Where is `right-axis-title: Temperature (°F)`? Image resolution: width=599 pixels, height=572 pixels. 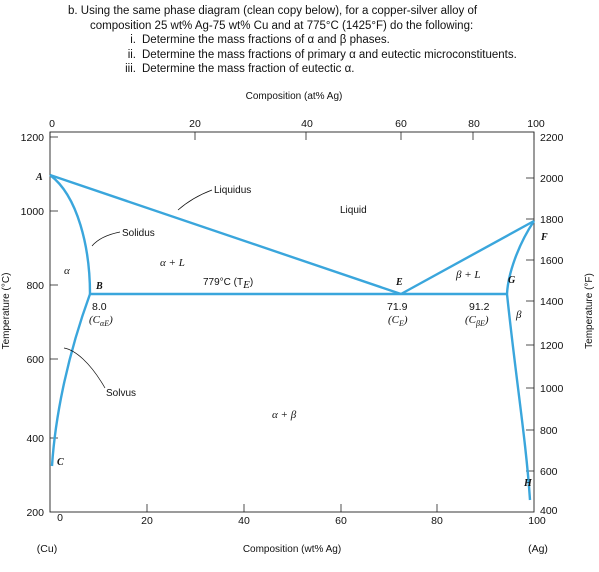
right-axis-title: Temperature (°F) is located at coordinates (589, 311).